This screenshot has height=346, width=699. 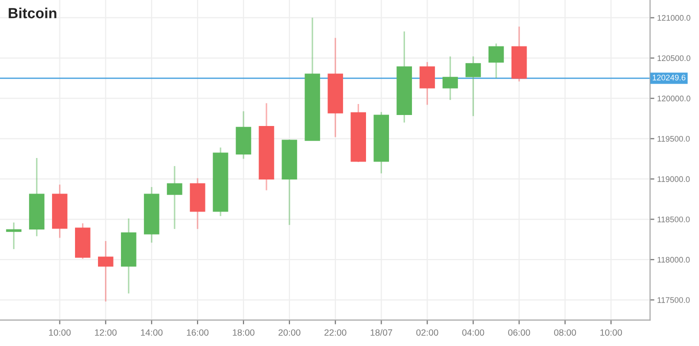 I want to click on x-tick-label: 02:00, so click(x=427, y=332).